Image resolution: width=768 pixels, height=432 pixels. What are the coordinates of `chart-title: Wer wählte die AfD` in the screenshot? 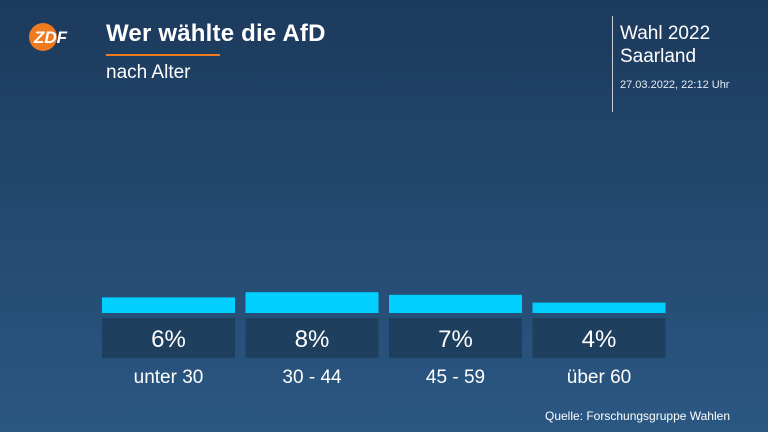 It's located at (216, 33).